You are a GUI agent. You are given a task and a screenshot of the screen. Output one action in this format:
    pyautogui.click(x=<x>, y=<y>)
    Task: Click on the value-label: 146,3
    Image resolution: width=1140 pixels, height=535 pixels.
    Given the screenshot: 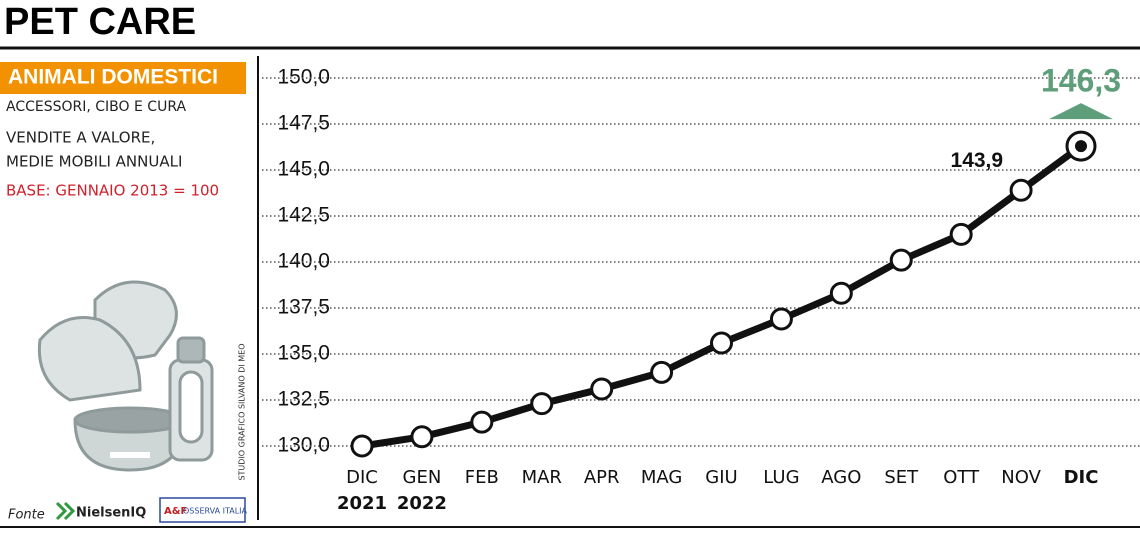 What is the action you would take?
    pyautogui.click(x=1081, y=81)
    